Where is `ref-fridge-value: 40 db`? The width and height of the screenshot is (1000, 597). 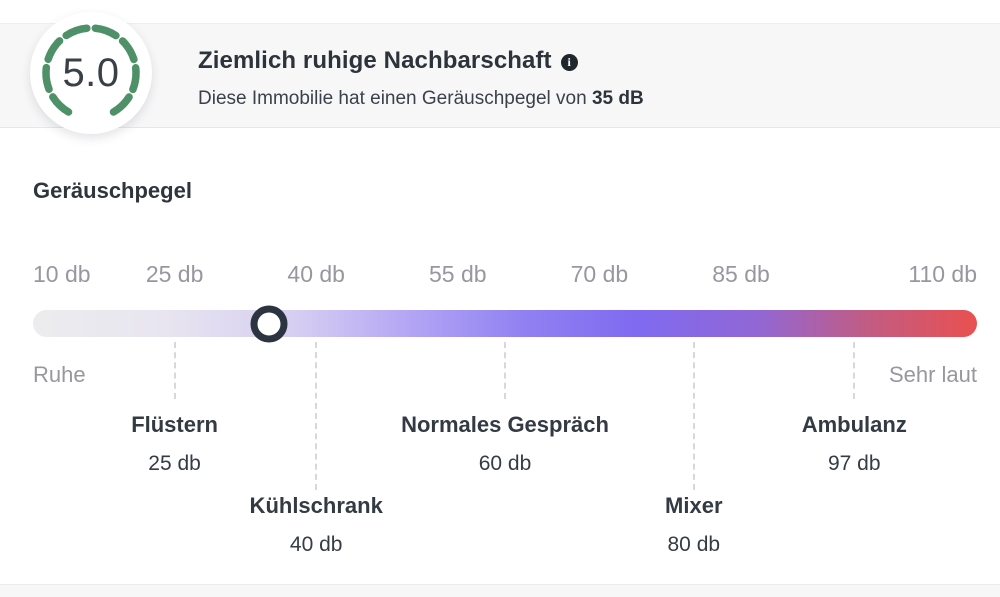
ref-fridge-value: 40 db is located at coordinates (316, 544).